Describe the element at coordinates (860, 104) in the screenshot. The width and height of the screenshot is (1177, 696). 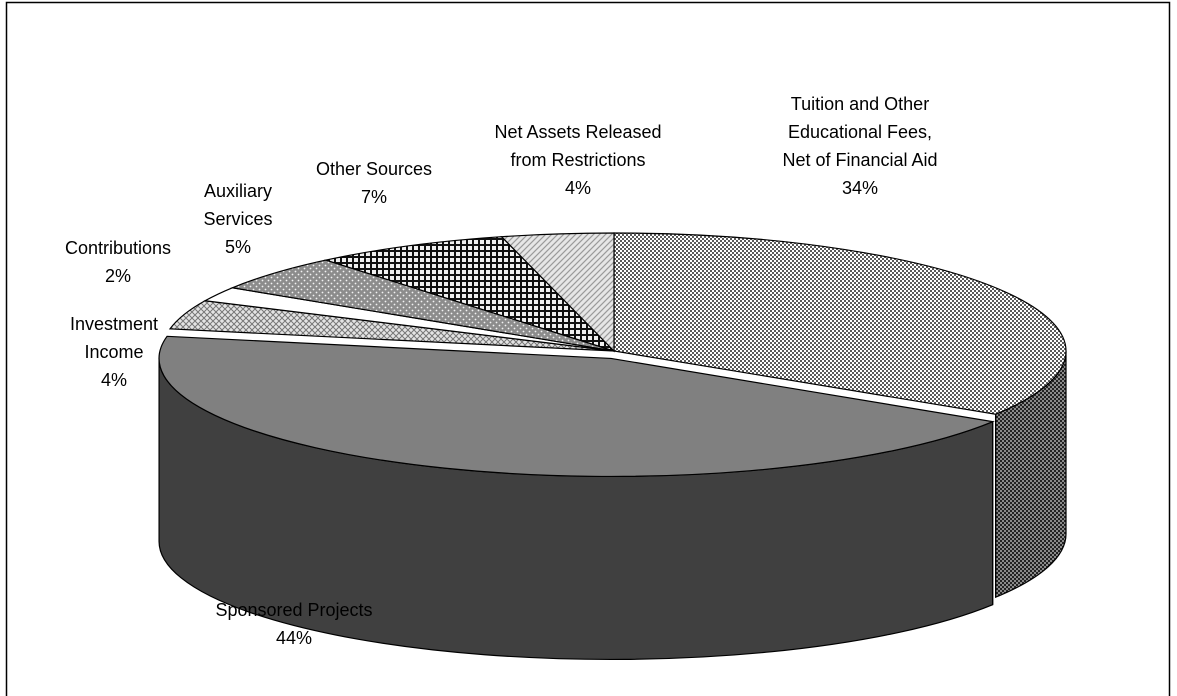
I see `label-tuition-line1: Tuition and Other` at that location.